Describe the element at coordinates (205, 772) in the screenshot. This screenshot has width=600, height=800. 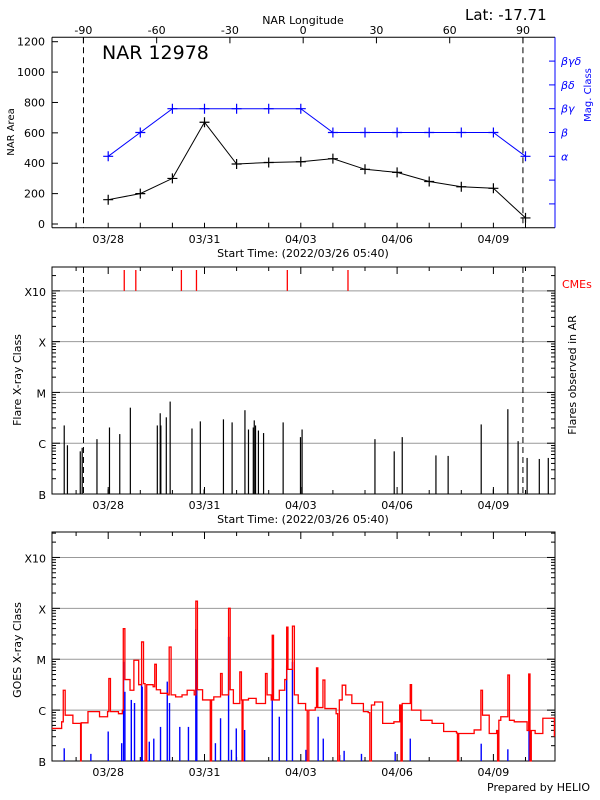
I see `goes-panel-date-tick-label: 03/31` at that location.